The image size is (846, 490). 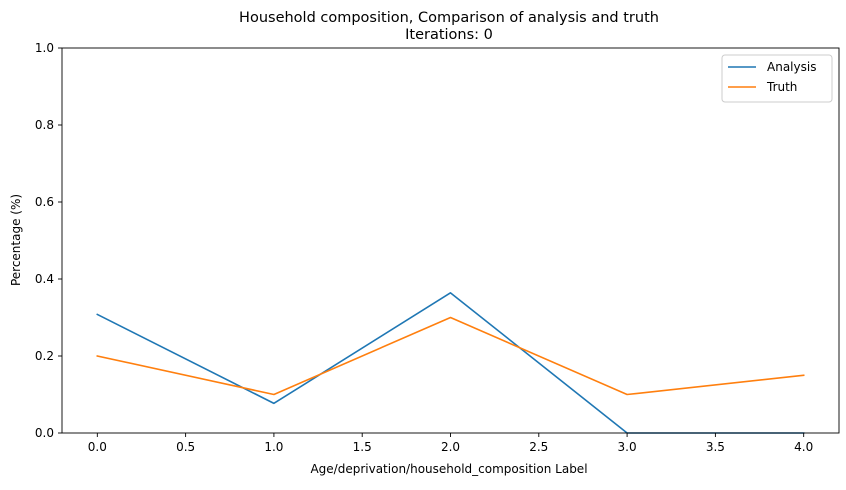 What do you see at coordinates (781, 87) in the screenshot?
I see `legend-label-truth: Truth` at bounding box center [781, 87].